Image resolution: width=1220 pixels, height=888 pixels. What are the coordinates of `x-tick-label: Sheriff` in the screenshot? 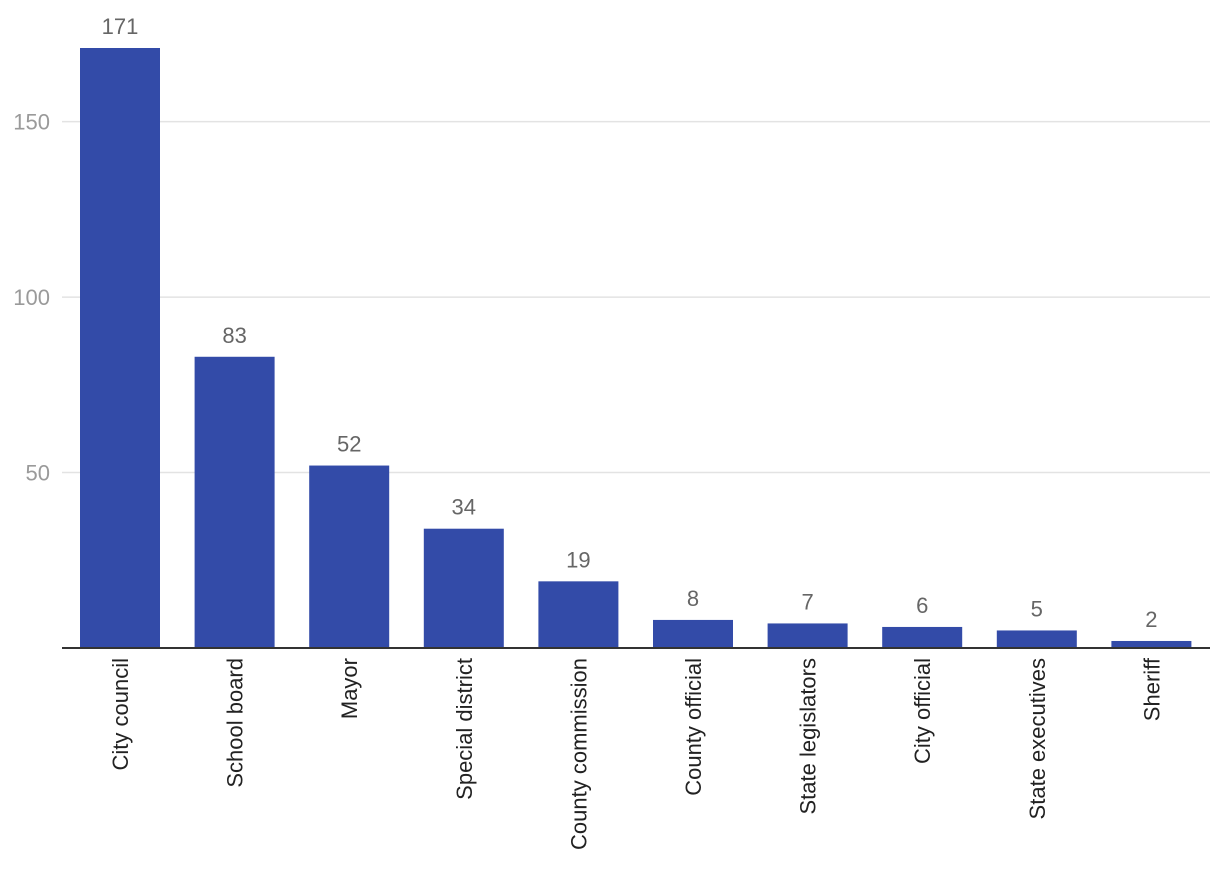 It's located at (1151, 689).